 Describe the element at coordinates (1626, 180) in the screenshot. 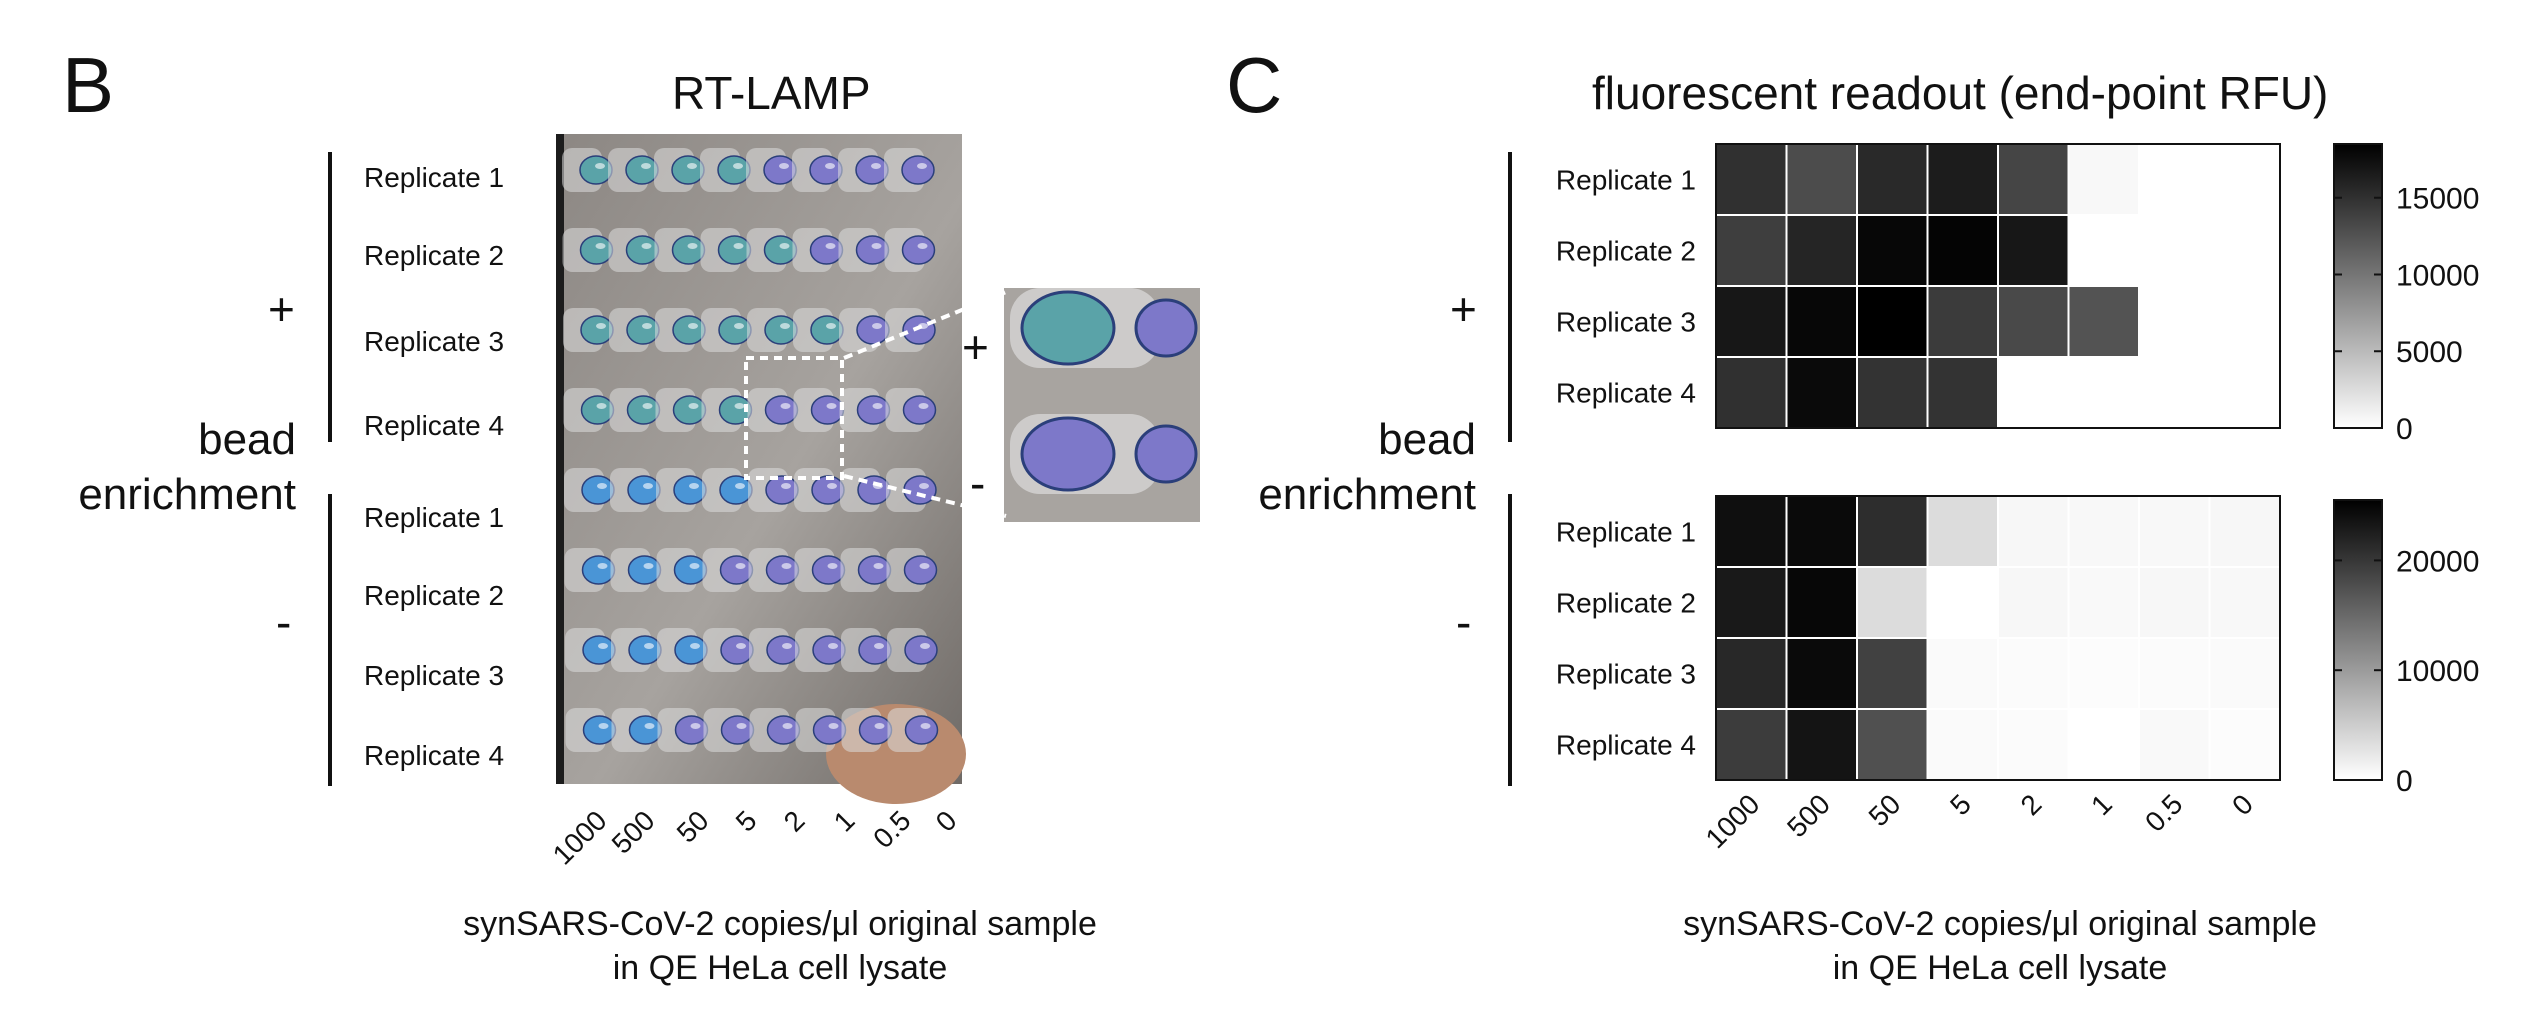

I see `heatmap-row-label: Replicate 1` at that location.